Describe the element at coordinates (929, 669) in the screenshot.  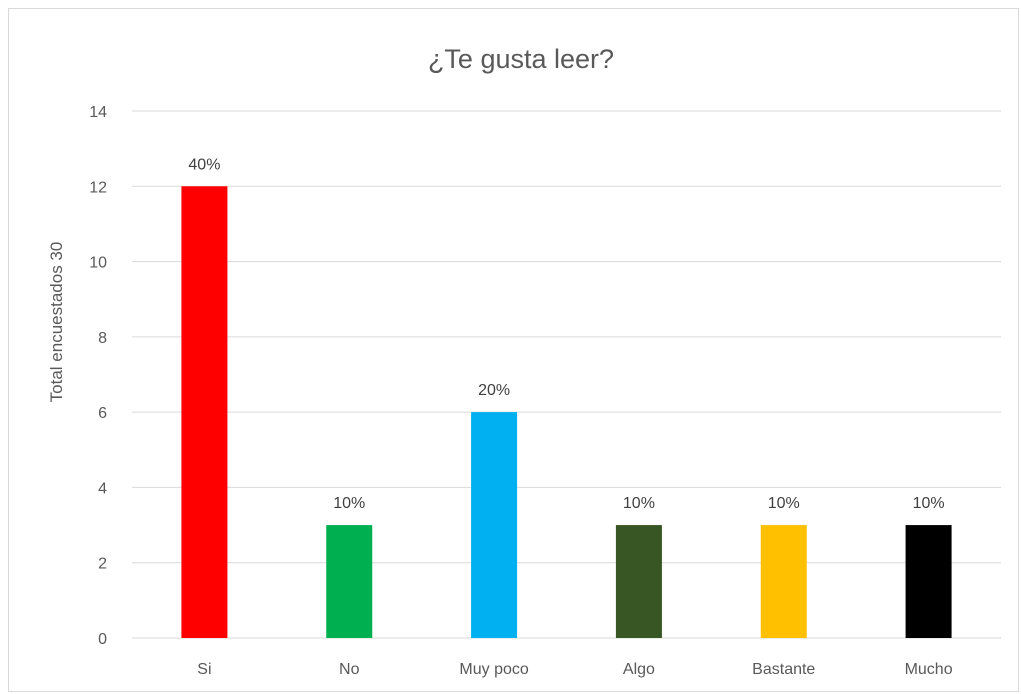
I see `x-category-label: Mucho` at that location.